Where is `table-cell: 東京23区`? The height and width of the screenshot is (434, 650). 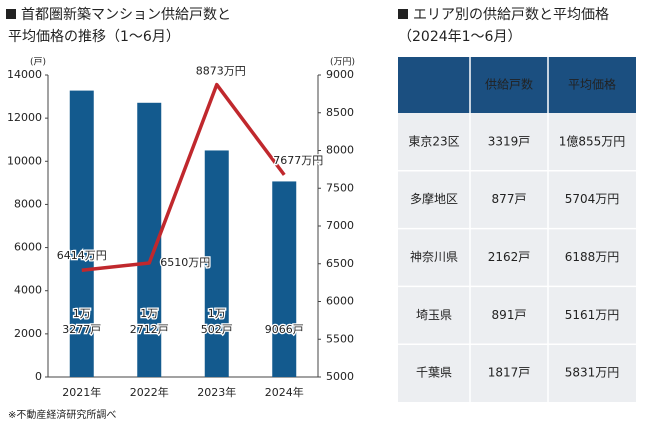 table-cell: 東京23区 is located at coordinates (433, 141).